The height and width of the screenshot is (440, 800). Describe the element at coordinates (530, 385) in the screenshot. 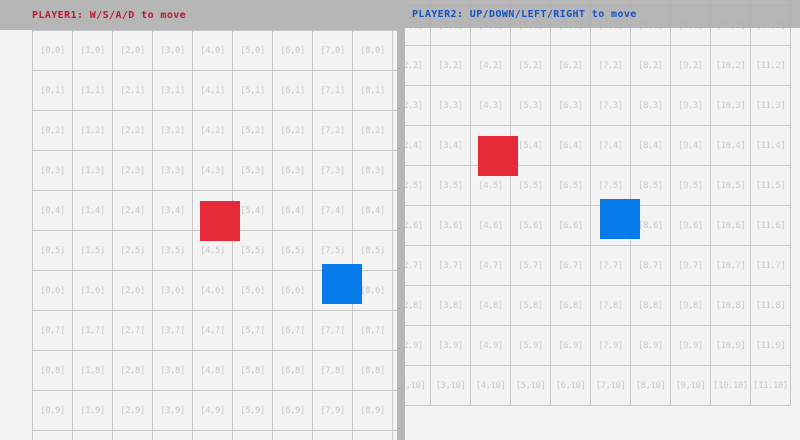

I see `cell-coordinate-label: [5,10]` at that location.